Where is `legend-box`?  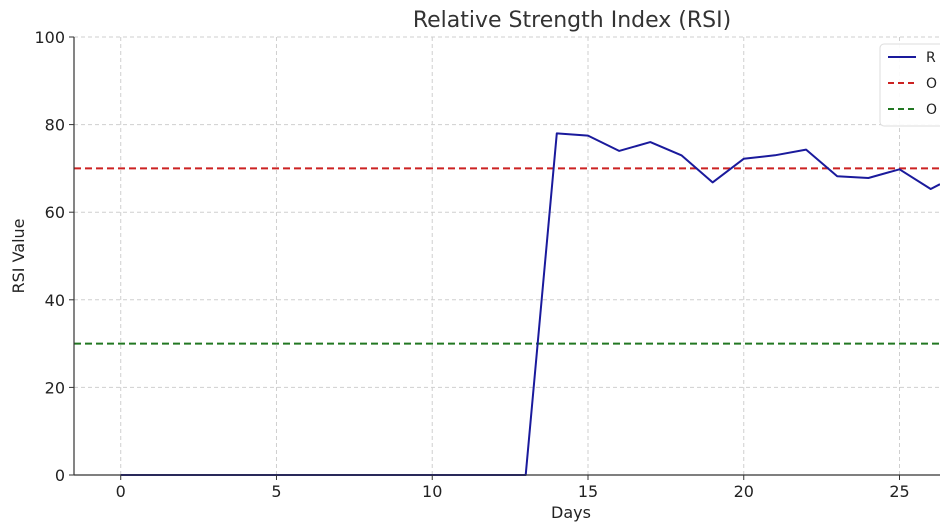
legend-box is located at coordinates (909, 85).